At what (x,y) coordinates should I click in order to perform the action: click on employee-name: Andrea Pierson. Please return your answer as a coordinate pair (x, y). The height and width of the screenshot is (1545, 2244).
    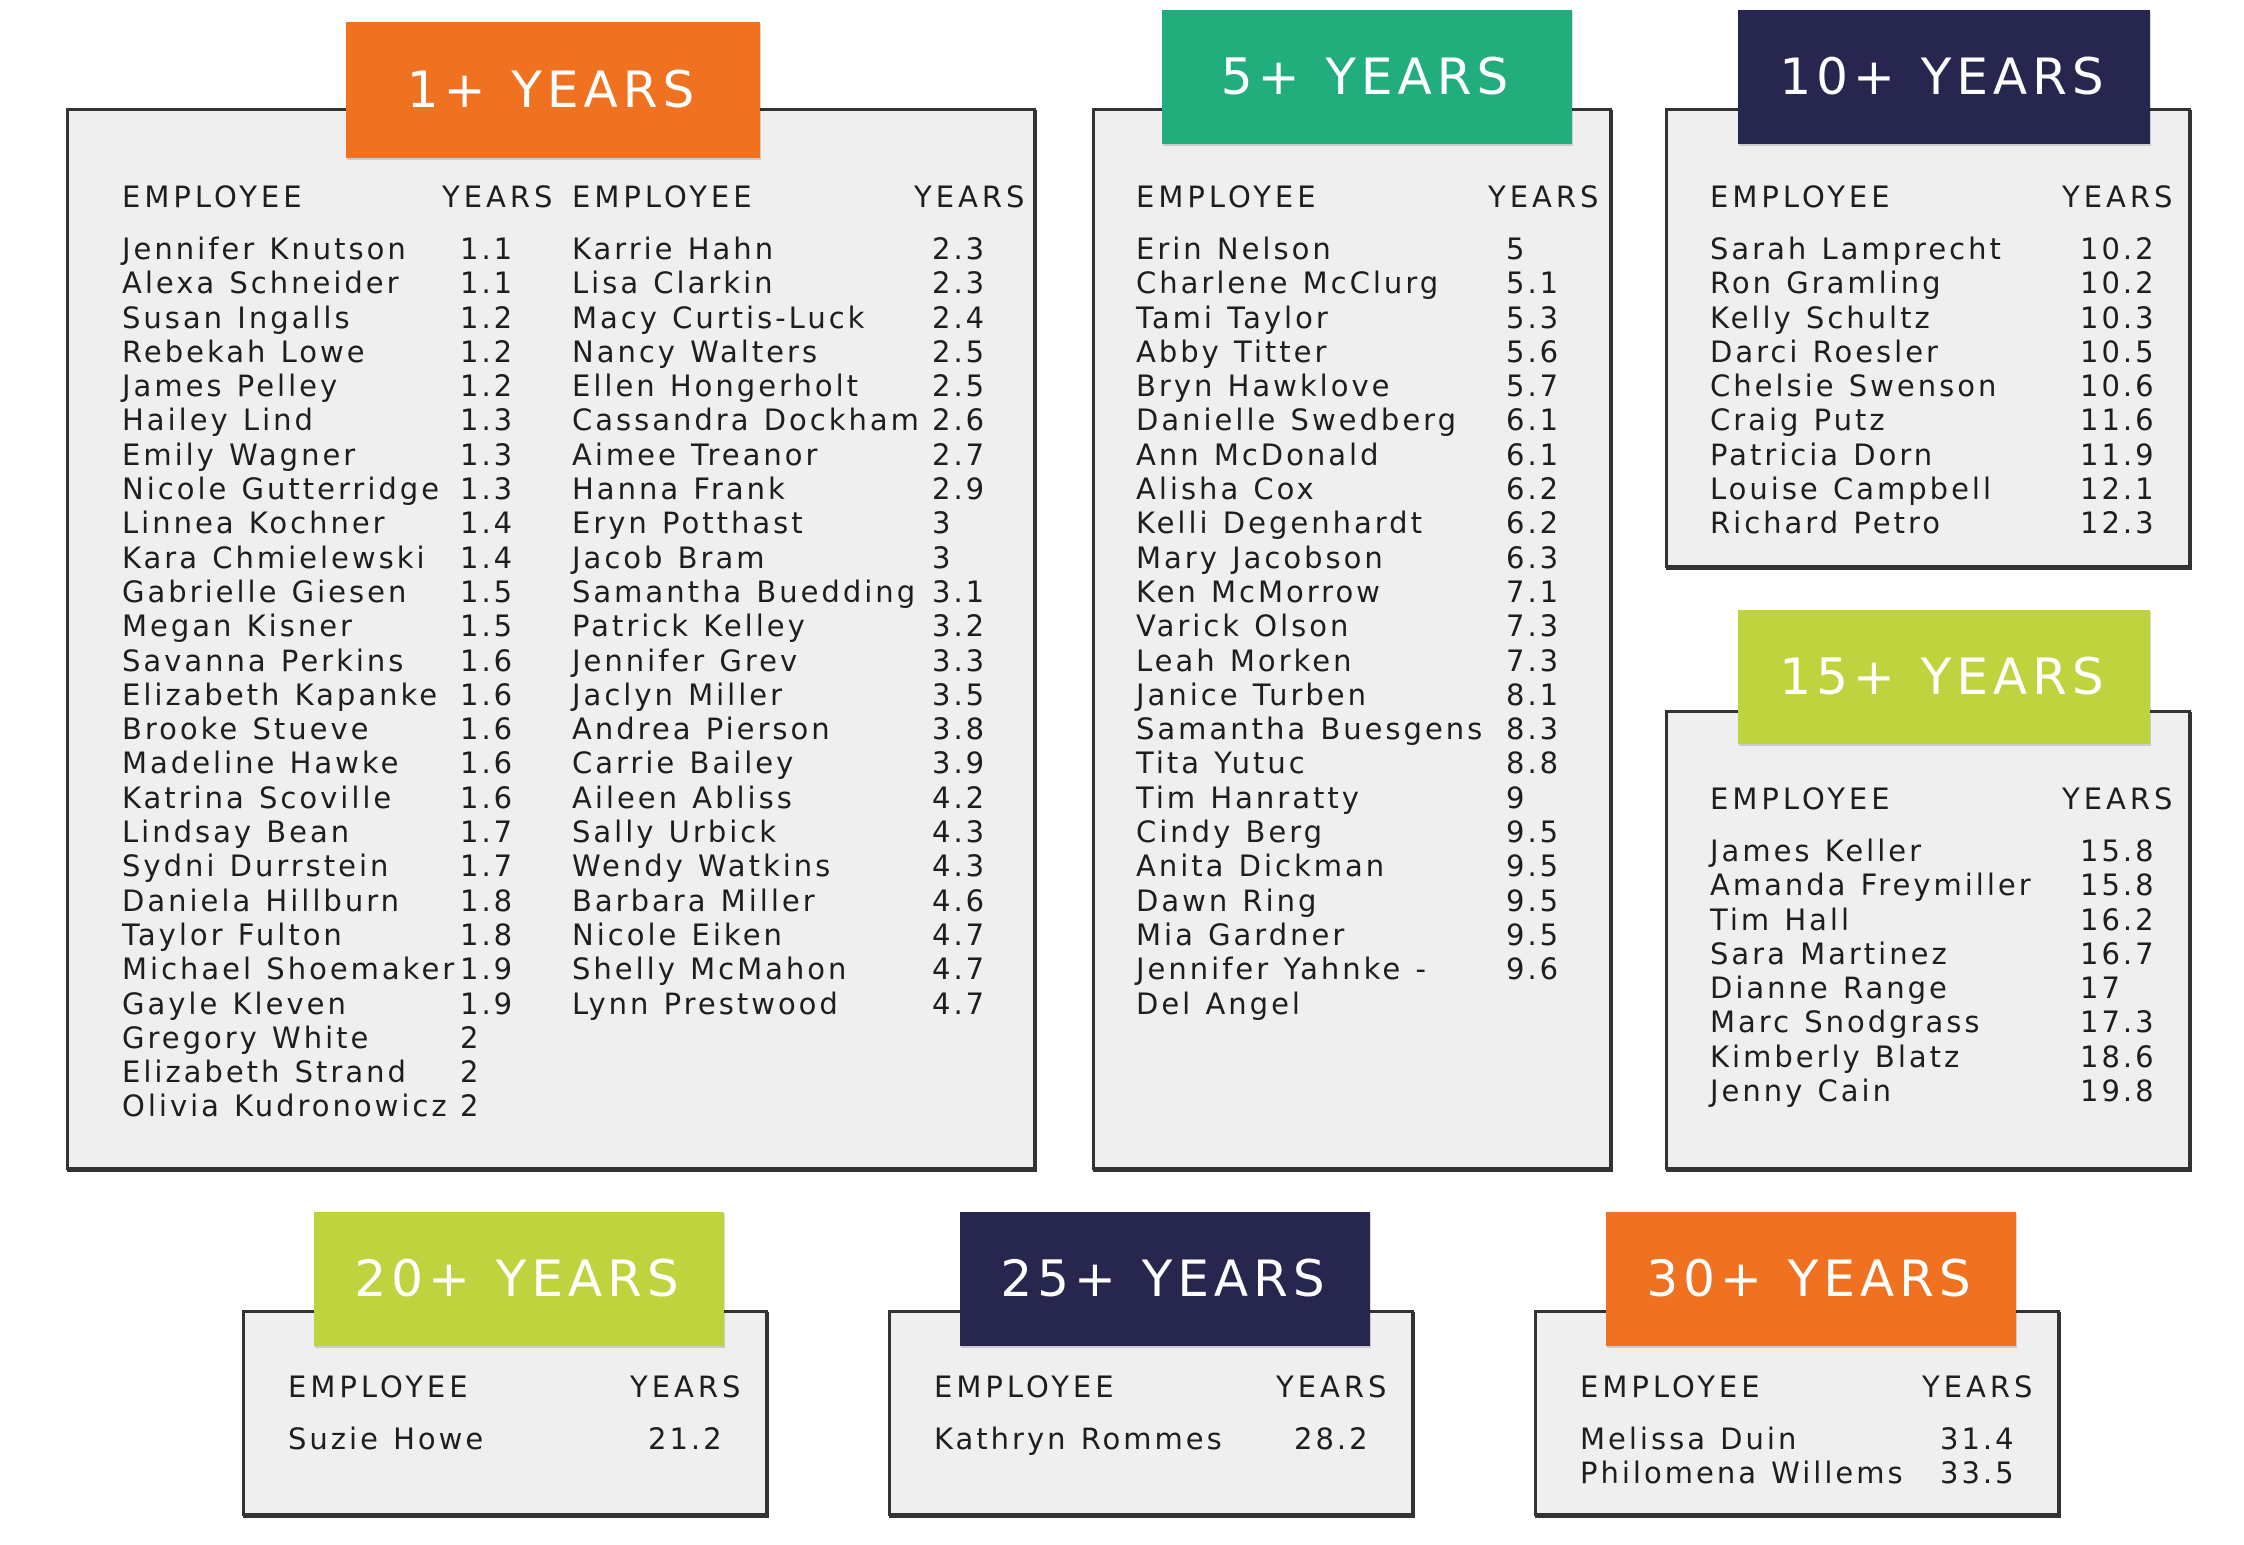
    Looking at the image, I should click on (702, 729).